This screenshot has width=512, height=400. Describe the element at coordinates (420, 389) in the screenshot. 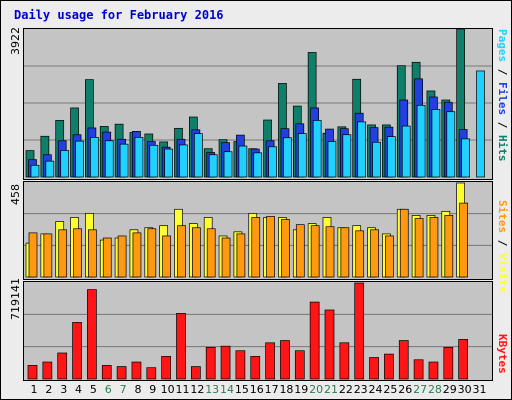

I see `day-label: 27` at that location.